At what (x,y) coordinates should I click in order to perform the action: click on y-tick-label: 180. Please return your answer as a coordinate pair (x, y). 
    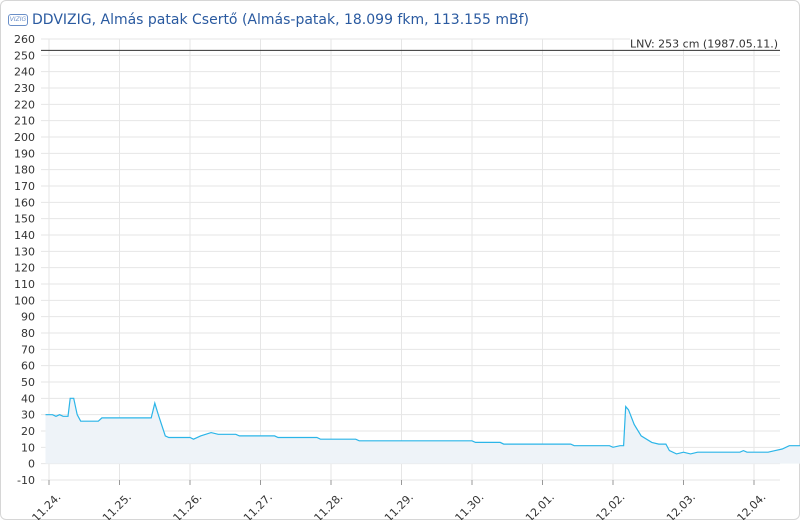
    Looking at the image, I should click on (24, 170).